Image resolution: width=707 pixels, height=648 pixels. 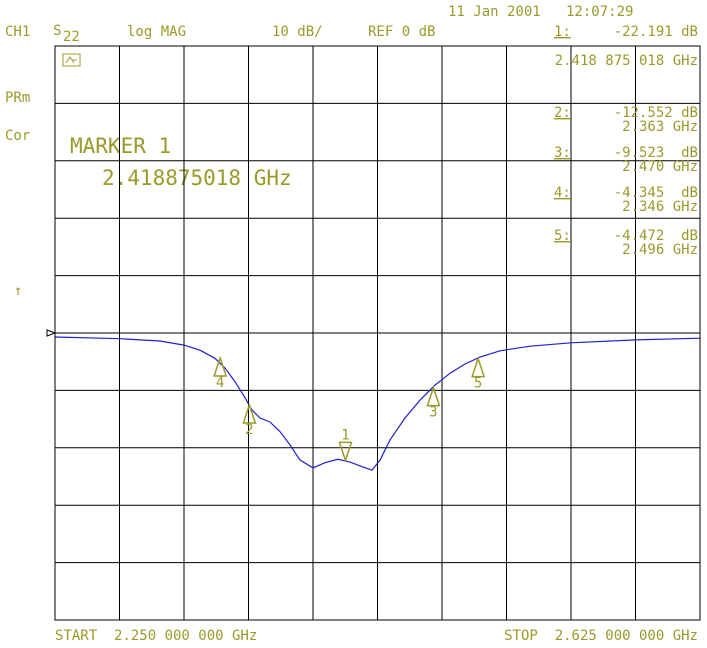 What do you see at coordinates (562, 153) in the screenshot?
I see `readout-key: 3:` at bounding box center [562, 153].